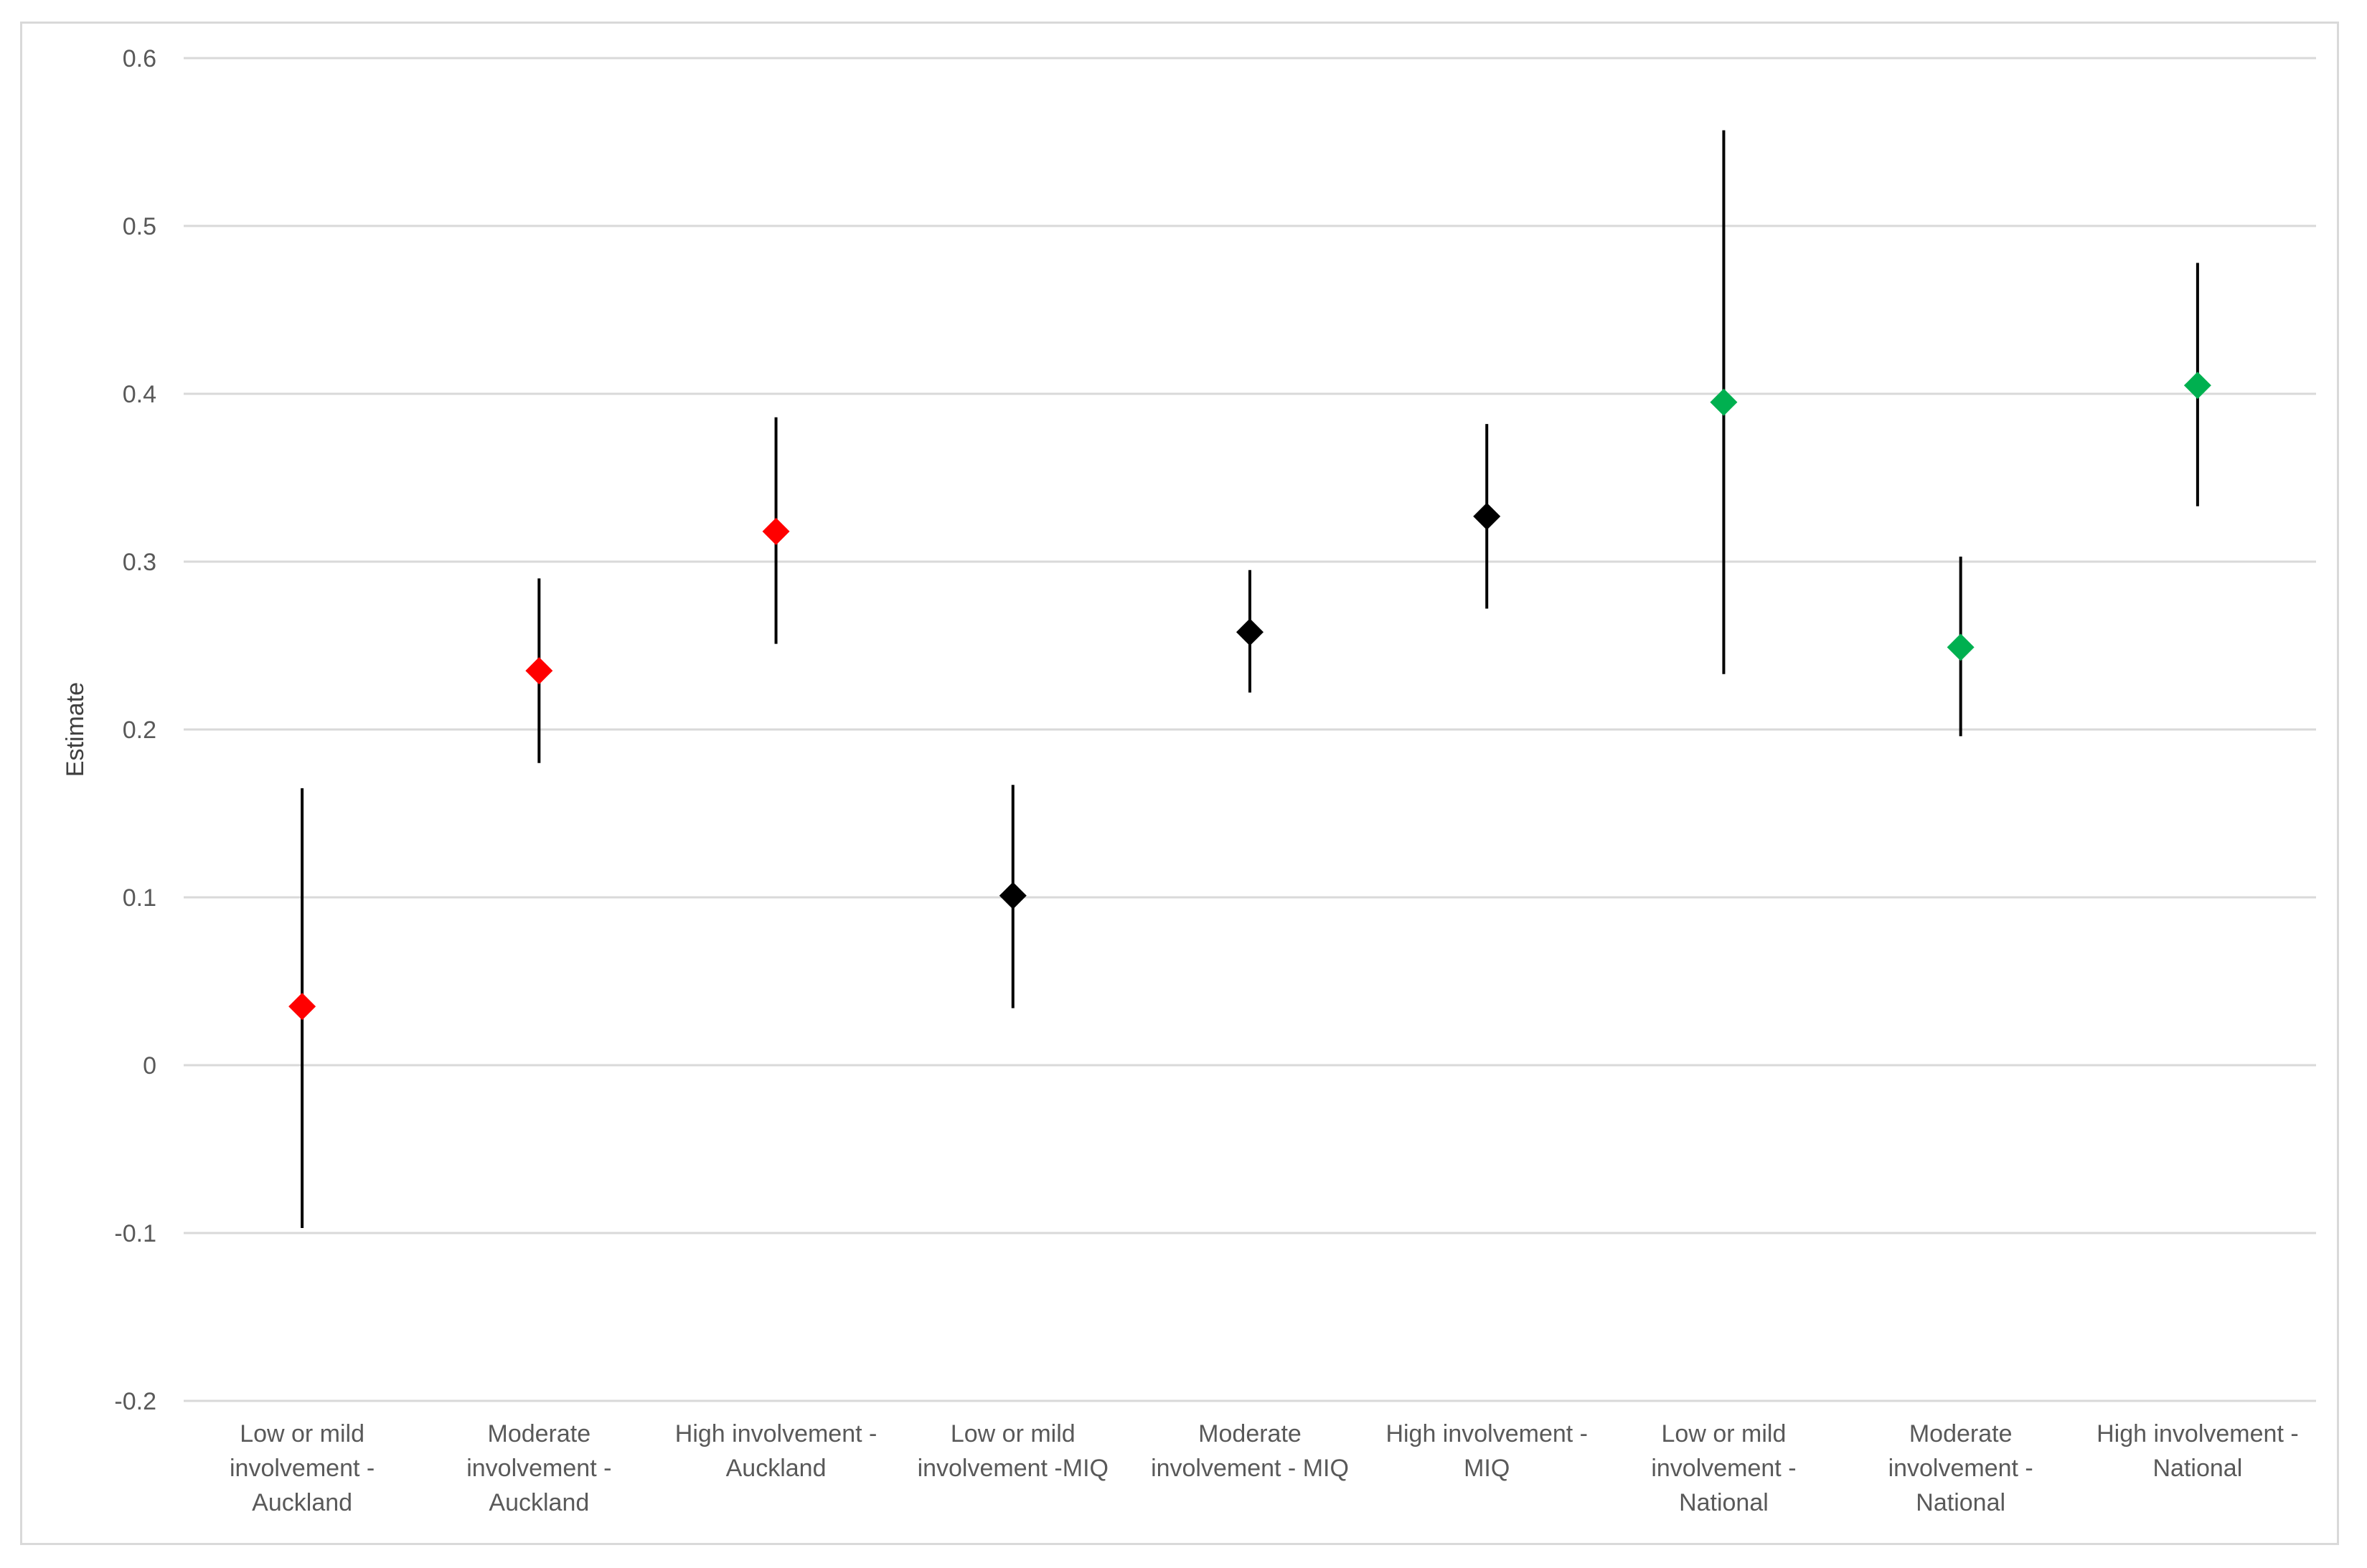 The height and width of the screenshot is (1568, 2367). What do you see at coordinates (149, 1066) in the screenshot?
I see `y-tick-label: 0` at bounding box center [149, 1066].